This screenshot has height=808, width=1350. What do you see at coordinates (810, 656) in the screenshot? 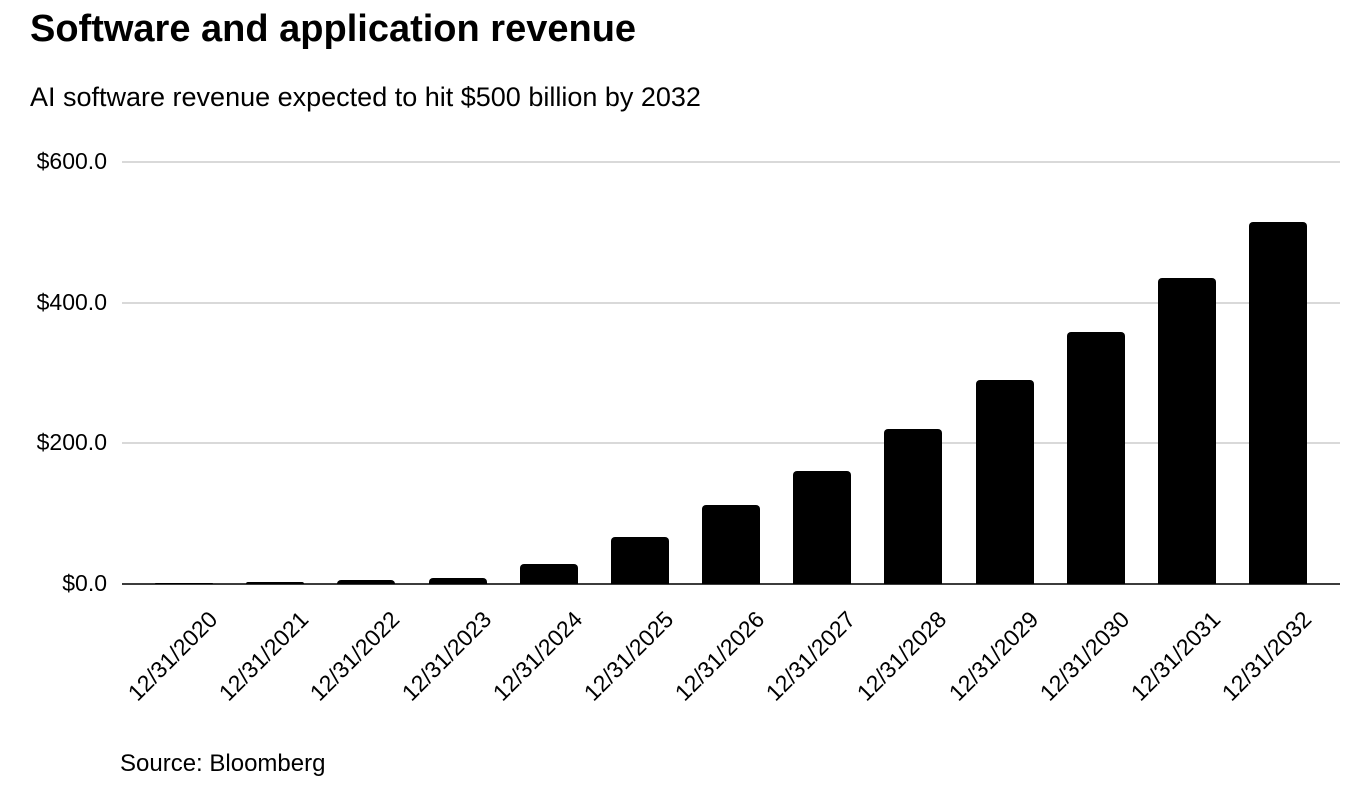
I see `x-tick-label-2027: 12/31/2027` at bounding box center [810, 656].